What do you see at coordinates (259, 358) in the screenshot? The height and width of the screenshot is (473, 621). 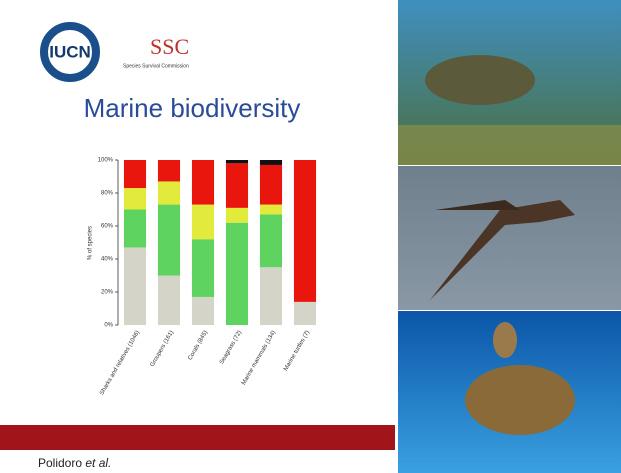 I see `x-tick-label: Marine mammals (134)` at bounding box center [259, 358].